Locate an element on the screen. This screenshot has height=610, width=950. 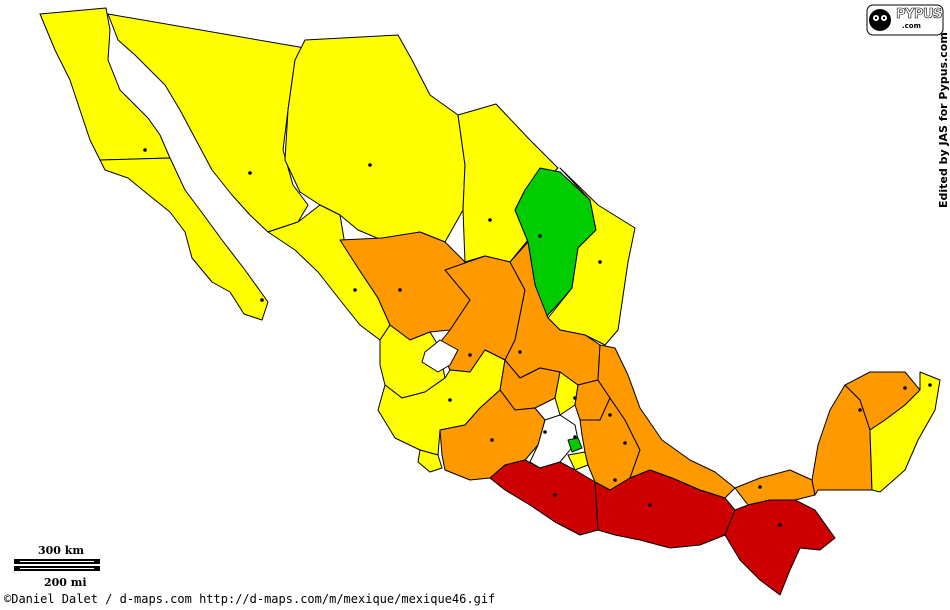
pypus-logo is located at coordinates (905, 20).